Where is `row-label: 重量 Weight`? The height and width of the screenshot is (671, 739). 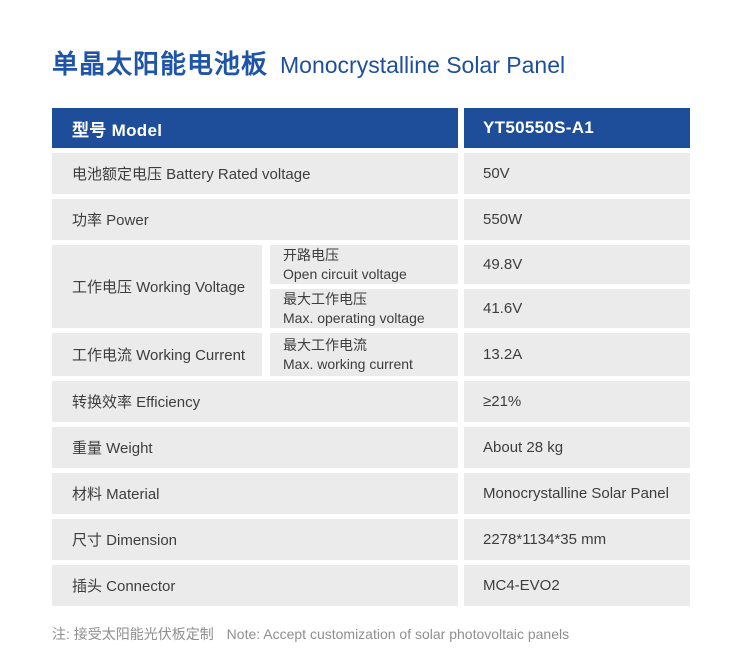
row-label: 重量 Weight is located at coordinates (255, 447).